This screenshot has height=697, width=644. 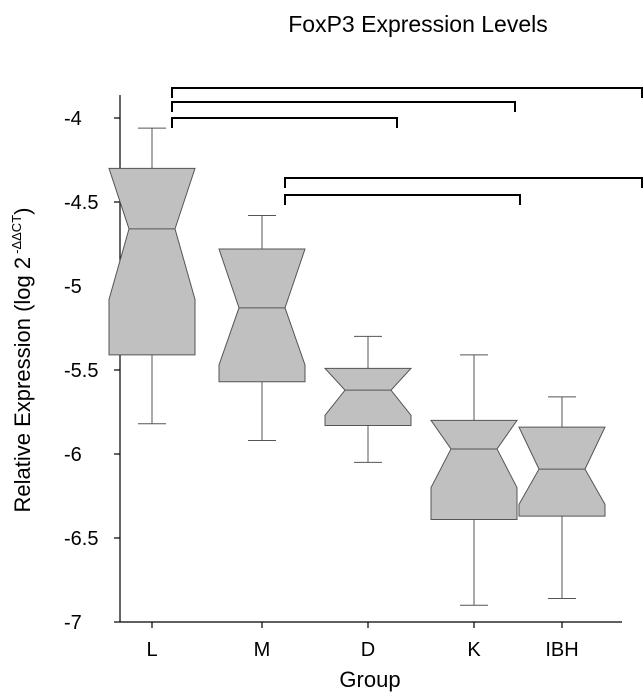 I want to click on y-tick-label: -6.5, so click(x=81, y=539).